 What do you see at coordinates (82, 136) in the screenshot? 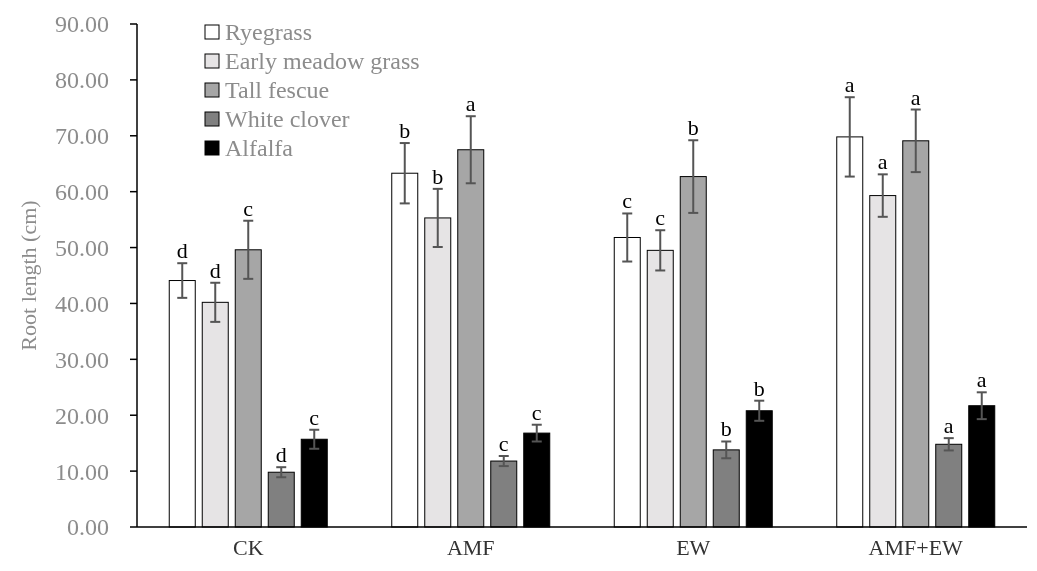
I see `y-tick-label: 70.00` at bounding box center [82, 136].